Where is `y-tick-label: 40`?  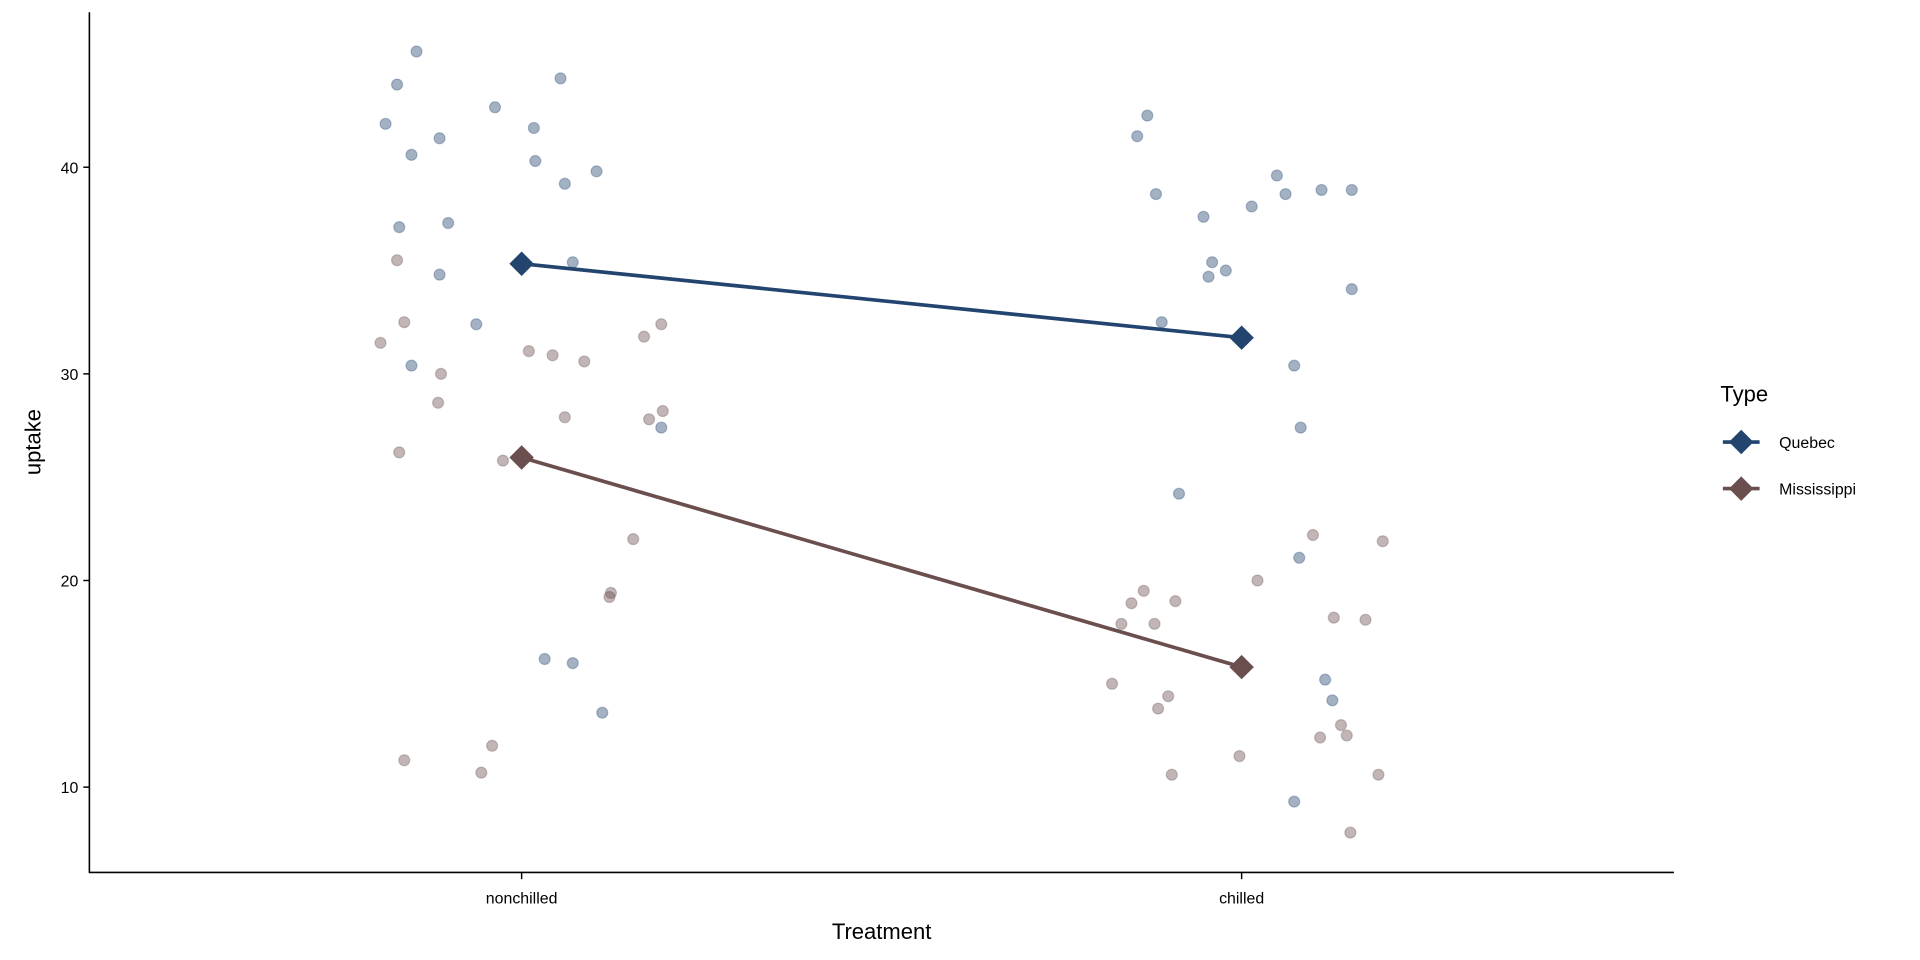 y-tick-label: 40 is located at coordinates (70, 168).